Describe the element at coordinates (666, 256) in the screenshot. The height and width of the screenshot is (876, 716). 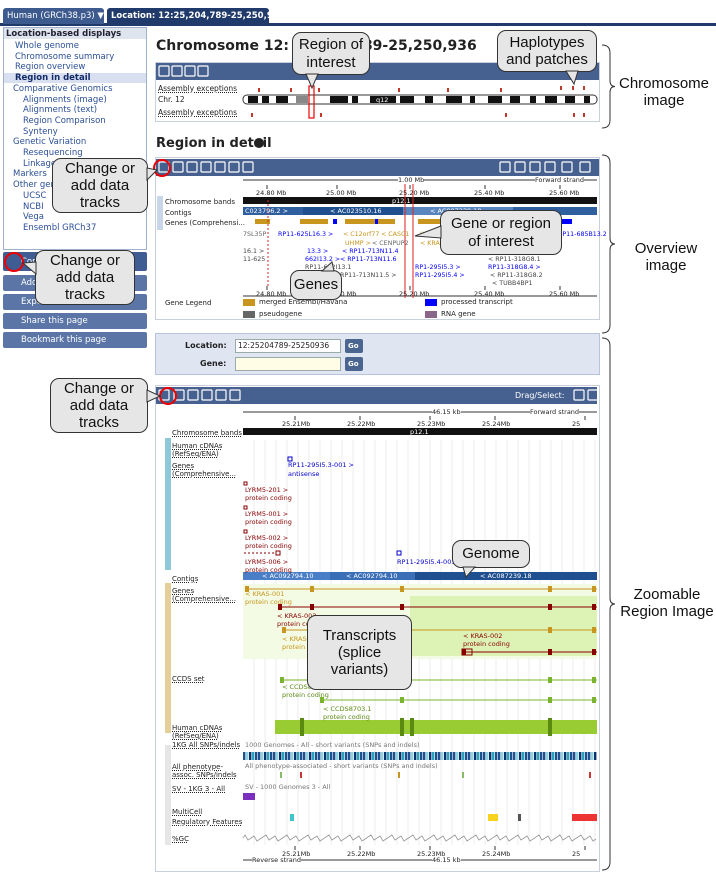
I see `panel-annotation: Overview image` at that location.